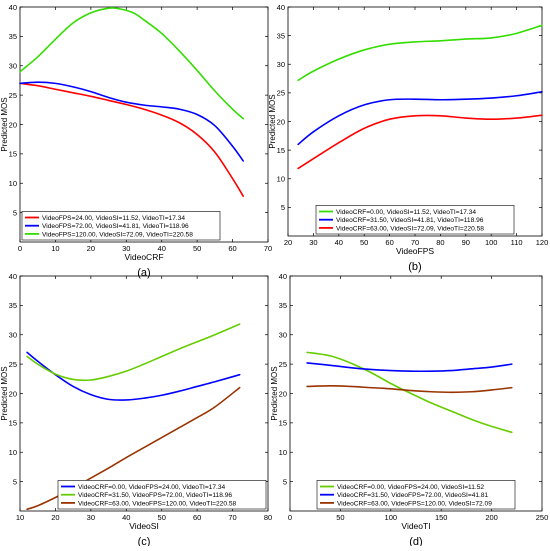 Image resolution: width=550 pixels, height=551 pixels. What do you see at coordinates (414, 267) in the screenshot?
I see `panel-label: (b)` at bounding box center [414, 267].